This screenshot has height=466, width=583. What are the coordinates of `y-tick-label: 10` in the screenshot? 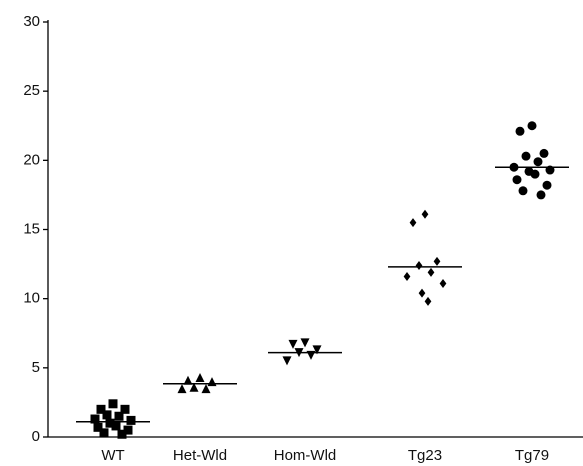 It's located at (31, 298).